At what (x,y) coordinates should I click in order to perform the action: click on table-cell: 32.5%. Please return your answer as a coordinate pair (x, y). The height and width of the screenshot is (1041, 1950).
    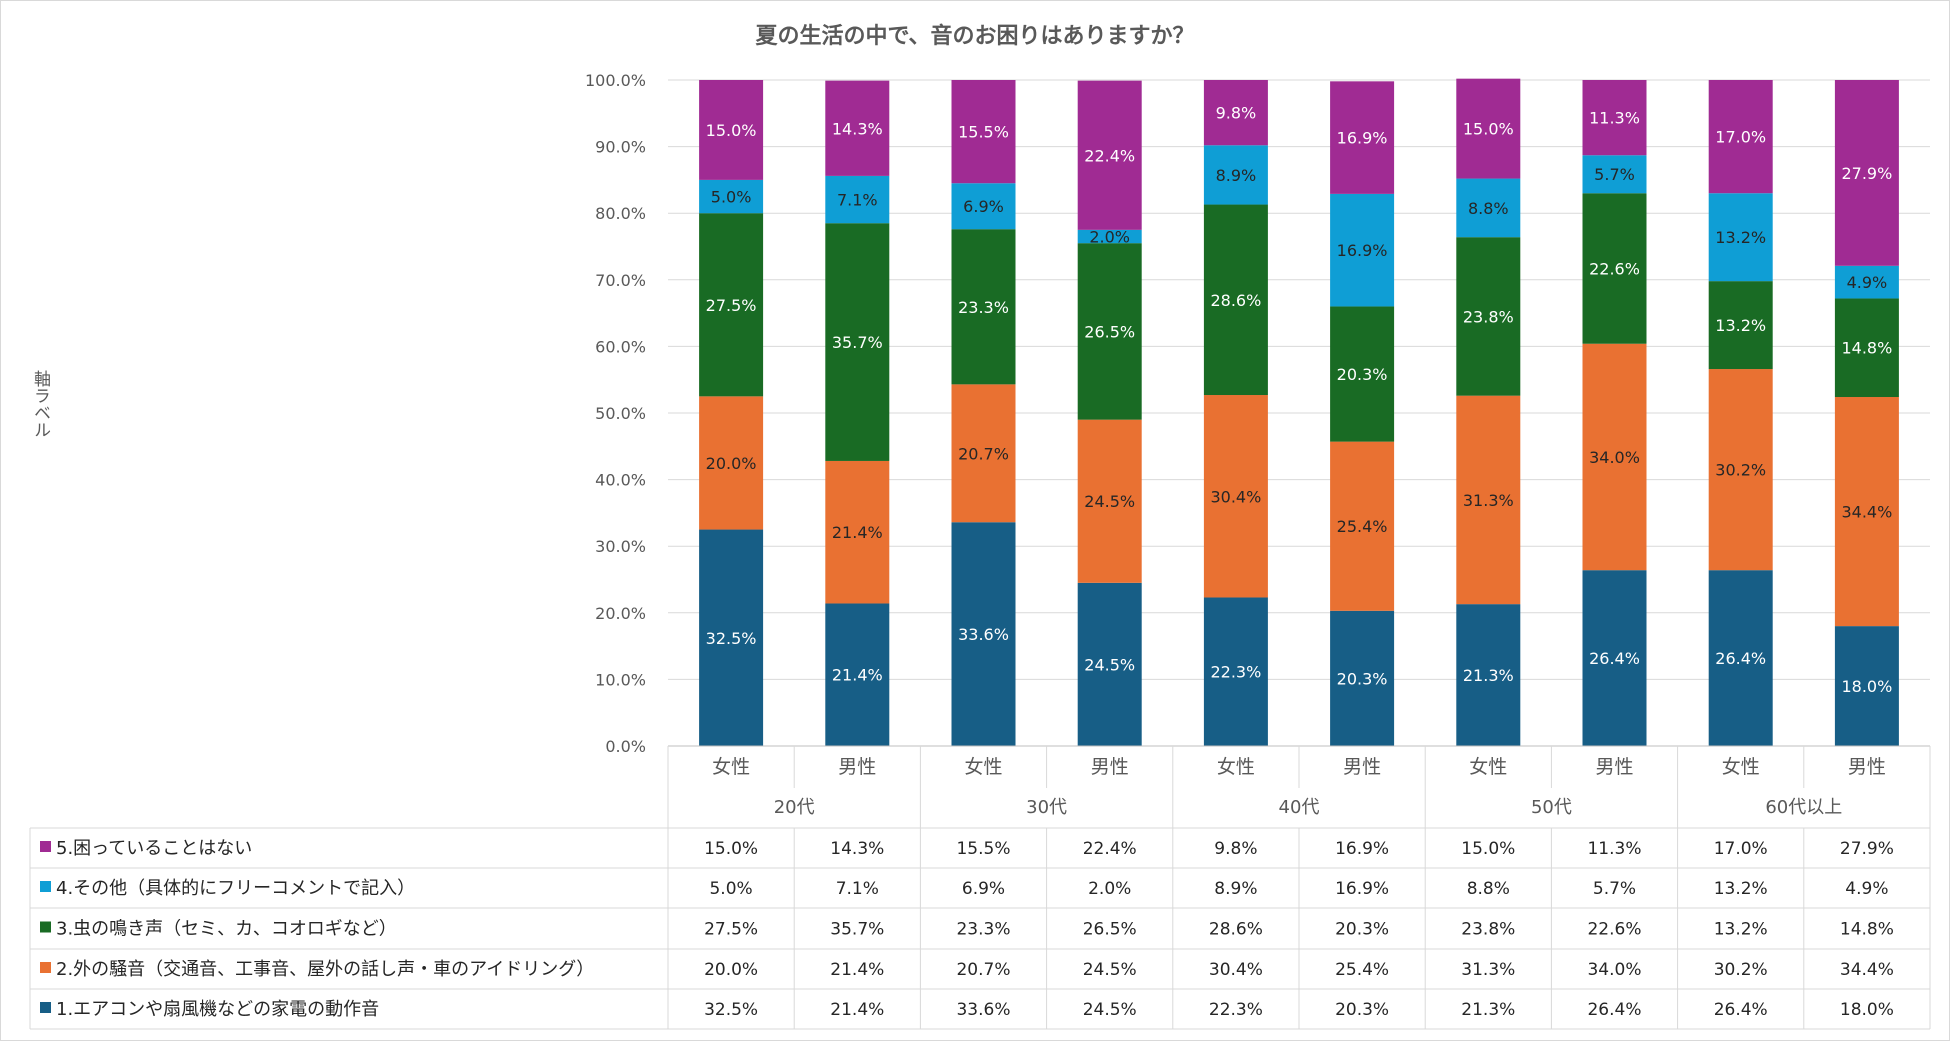
    Looking at the image, I should click on (731, 1010).